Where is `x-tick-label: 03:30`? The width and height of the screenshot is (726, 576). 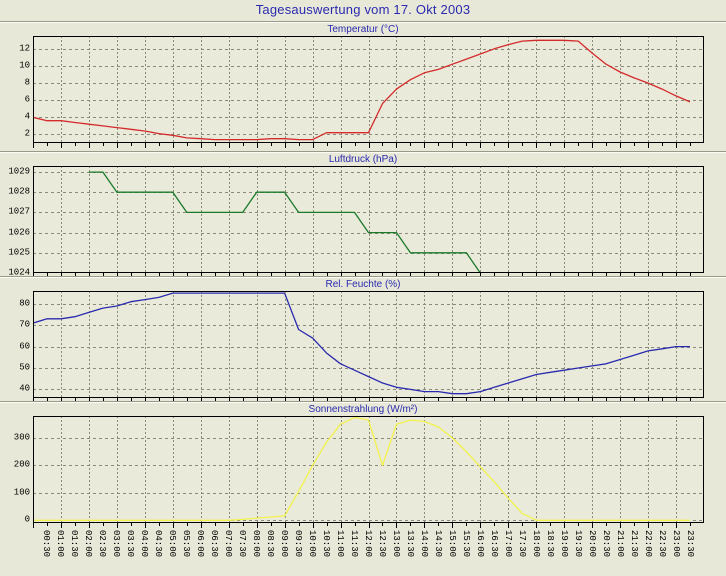
x-tick-label: 03:30 is located at coordinates (130, 544).